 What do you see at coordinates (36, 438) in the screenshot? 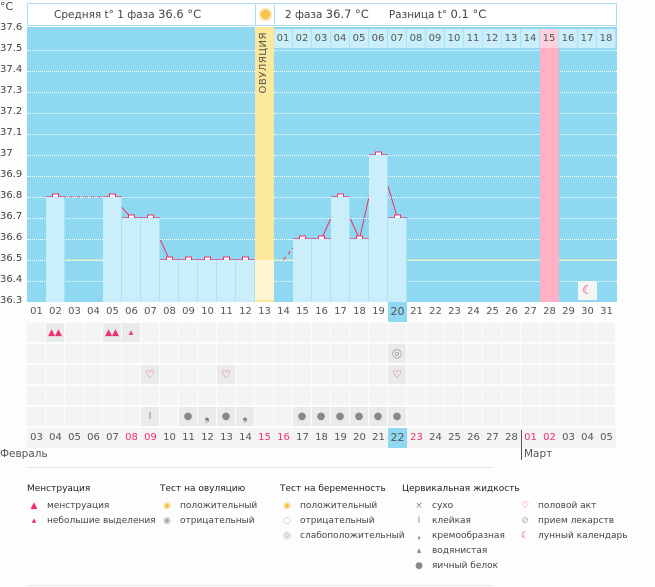
I see `date-label: 03` at bounding box center [36, 438].